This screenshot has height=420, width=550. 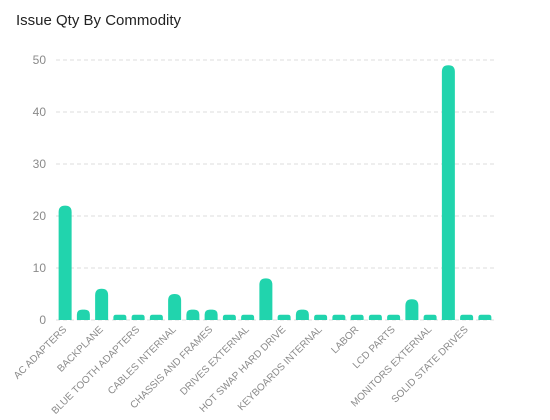 What do you see at coordinates (215, 361) in the screenshot?
I see `x-tick-label: DRIVES EXTERNAL` at bounding box center [215, 361].